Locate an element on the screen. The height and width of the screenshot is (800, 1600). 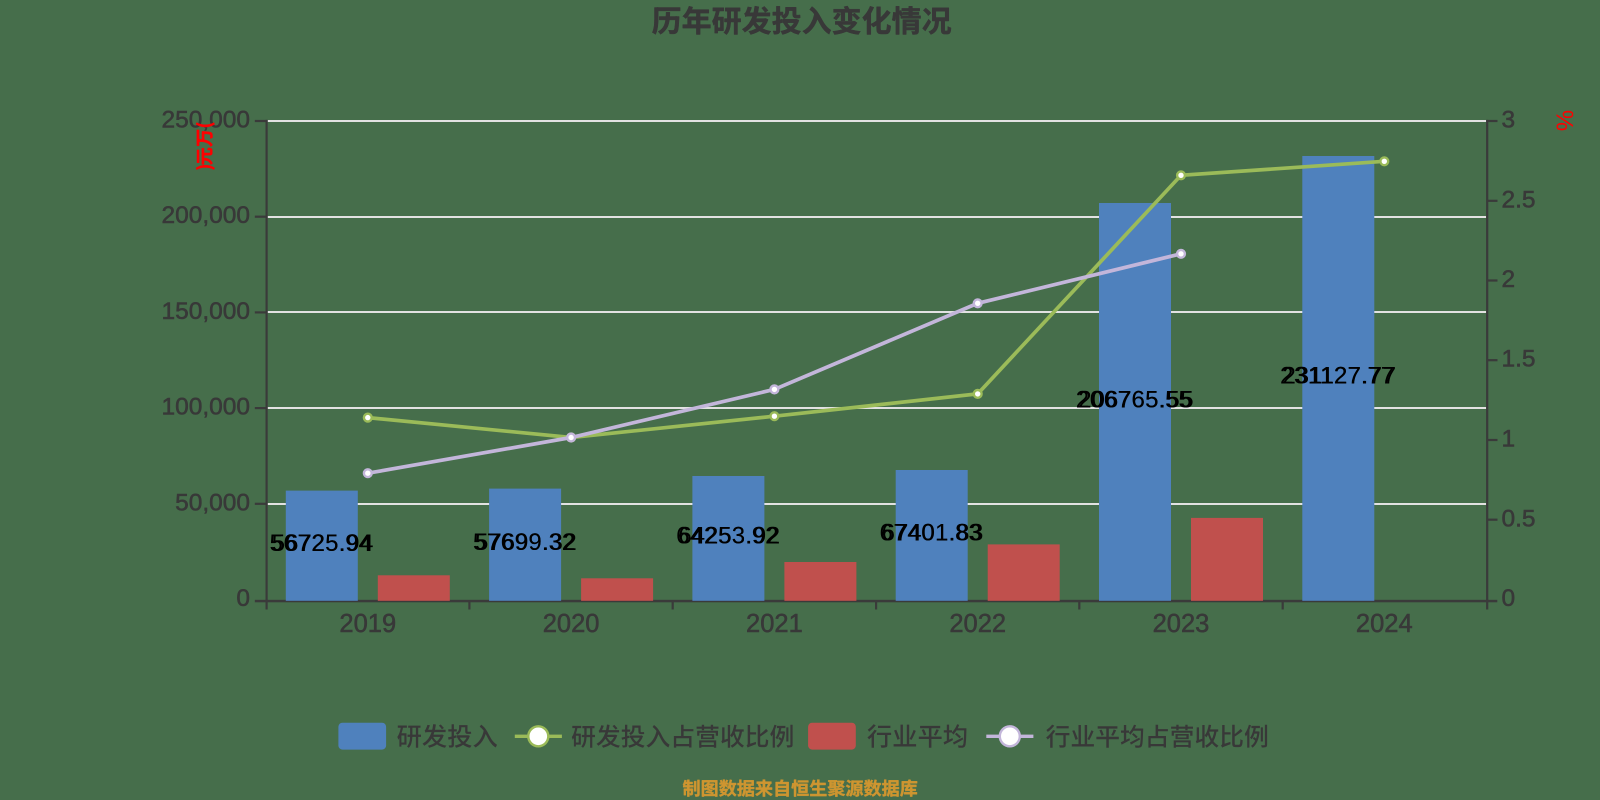
svg-text: 2.5 is located at coordinates (1519, 199).